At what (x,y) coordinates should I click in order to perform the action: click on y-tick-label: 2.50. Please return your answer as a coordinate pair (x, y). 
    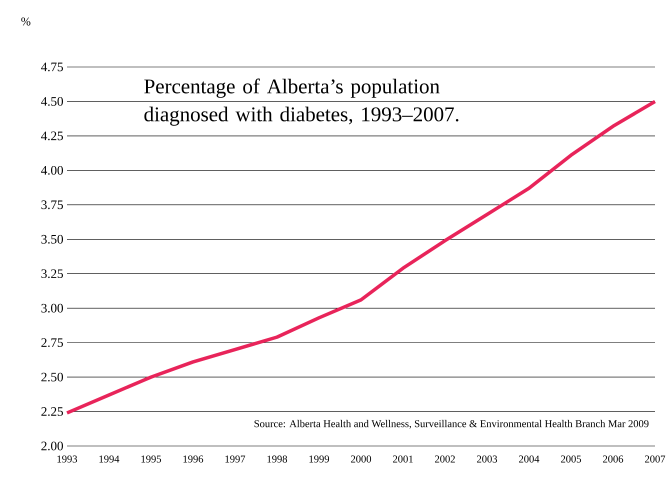
    Looking at the image, I should click on (52, 377).